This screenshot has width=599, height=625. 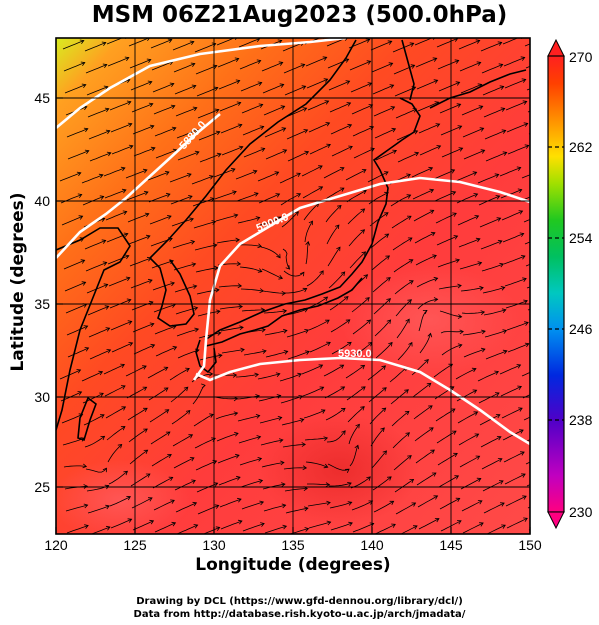 What do you see at coordinates (581, 512) in the screenshot?
I see `colorbar-tick-label: 230` at bounding box center [581, 512].